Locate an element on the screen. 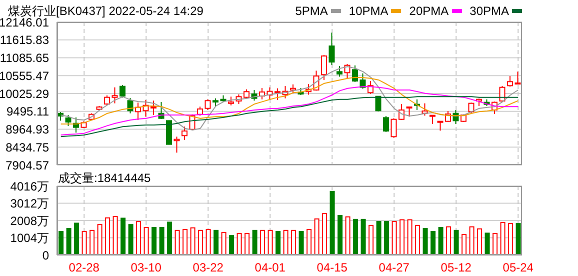 Image resolution: width=578 pixels, height=276 pixels. line-series is located at coordinates (289, 117).